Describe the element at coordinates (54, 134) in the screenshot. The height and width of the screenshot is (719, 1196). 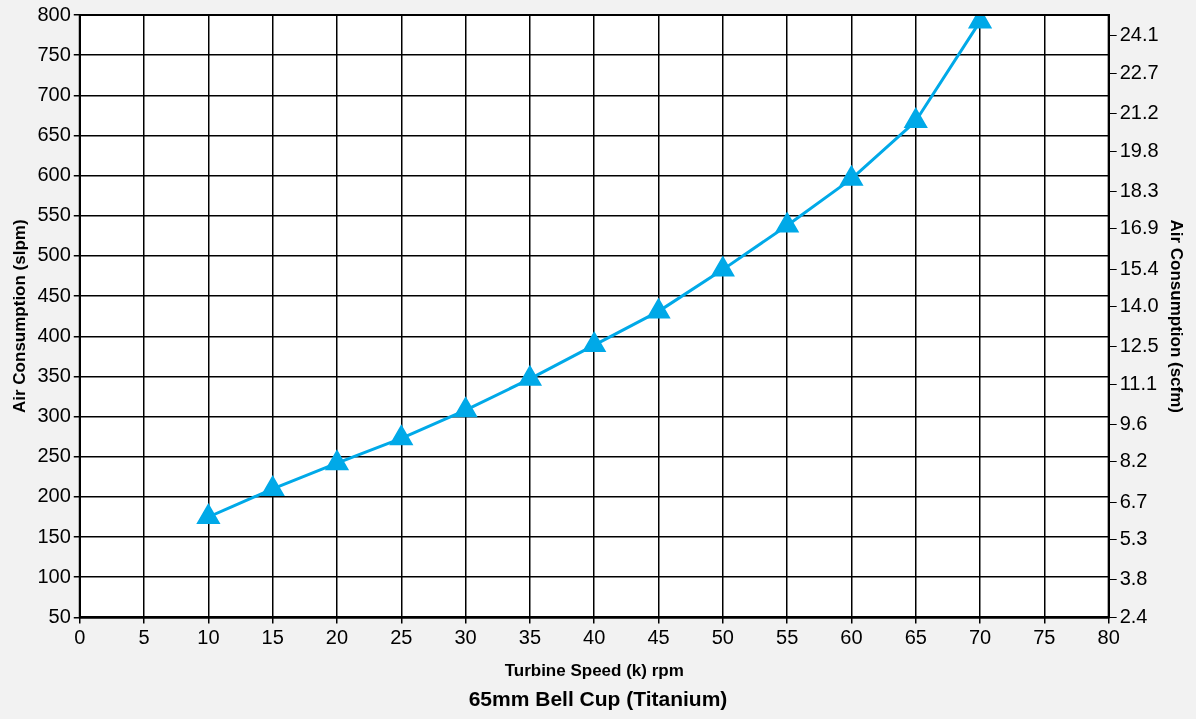
I see `y-tick-label: 650` at that location.